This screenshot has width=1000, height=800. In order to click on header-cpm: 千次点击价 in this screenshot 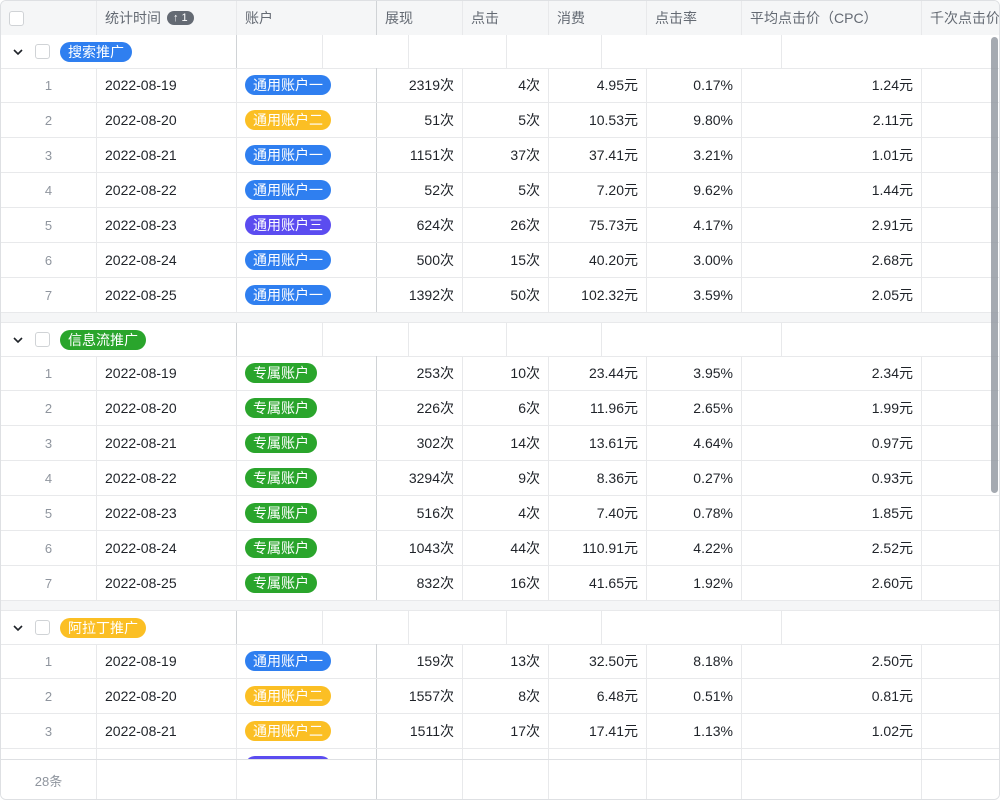, I will do `click(965, 18)`.